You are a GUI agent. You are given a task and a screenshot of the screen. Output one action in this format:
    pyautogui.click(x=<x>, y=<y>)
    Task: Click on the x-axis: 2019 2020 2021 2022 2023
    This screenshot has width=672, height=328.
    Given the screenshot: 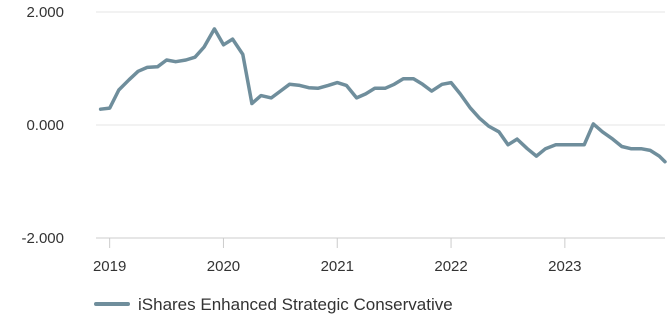 What is the action you would take?
    pyautogui.click(x=379, y=256)
    